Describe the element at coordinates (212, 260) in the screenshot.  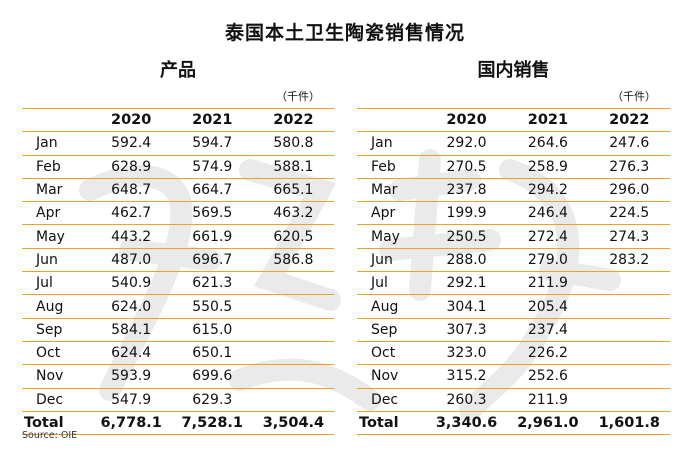
I see `value-cell: 696.7` at that location.